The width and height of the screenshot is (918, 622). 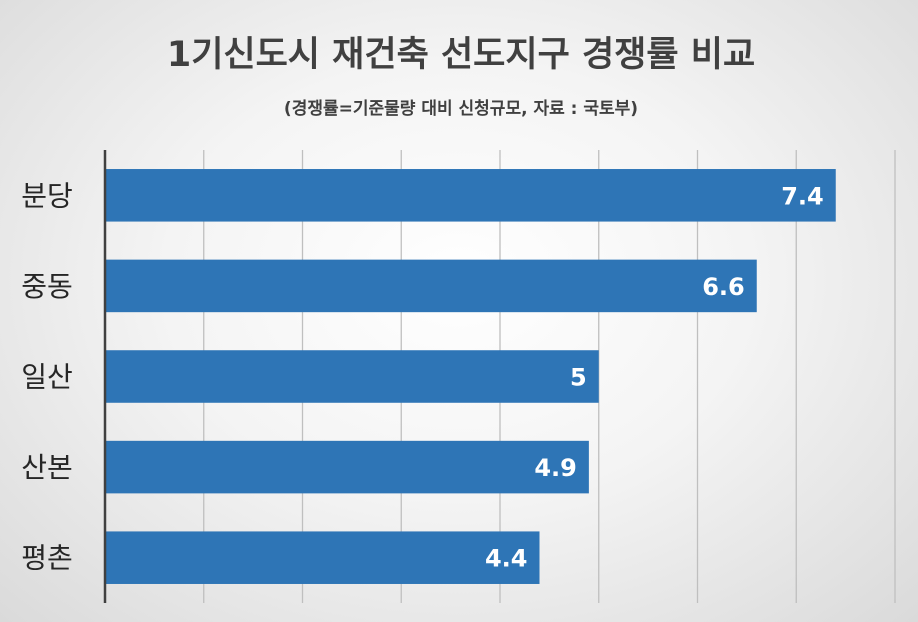 What do you see at coordinates (47, 377) in the screenshot?
I see `category-label: 일산` at bounding box center [47, 377].